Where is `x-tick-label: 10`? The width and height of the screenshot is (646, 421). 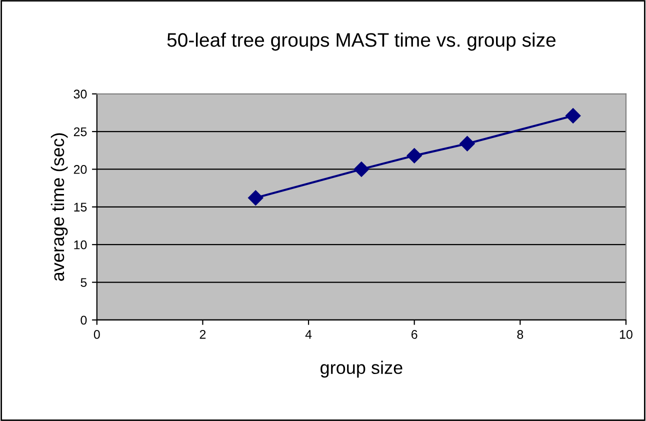 x-tick-label: 10 is located at coordinates (626, 334).